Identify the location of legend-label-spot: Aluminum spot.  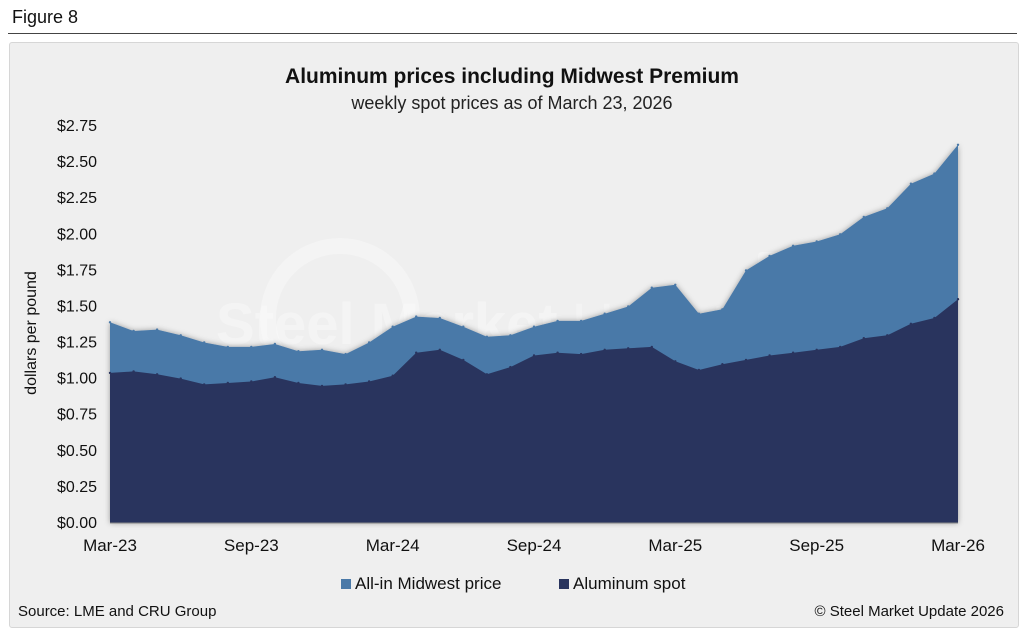
(629, 583).